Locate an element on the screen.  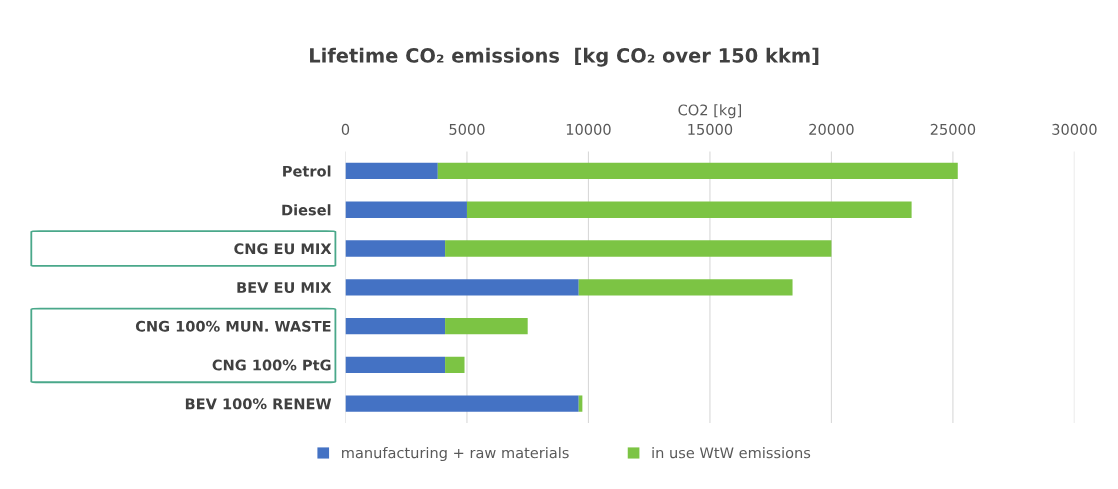
y-tick-label: Diesel is located at coordinates (306, 210).